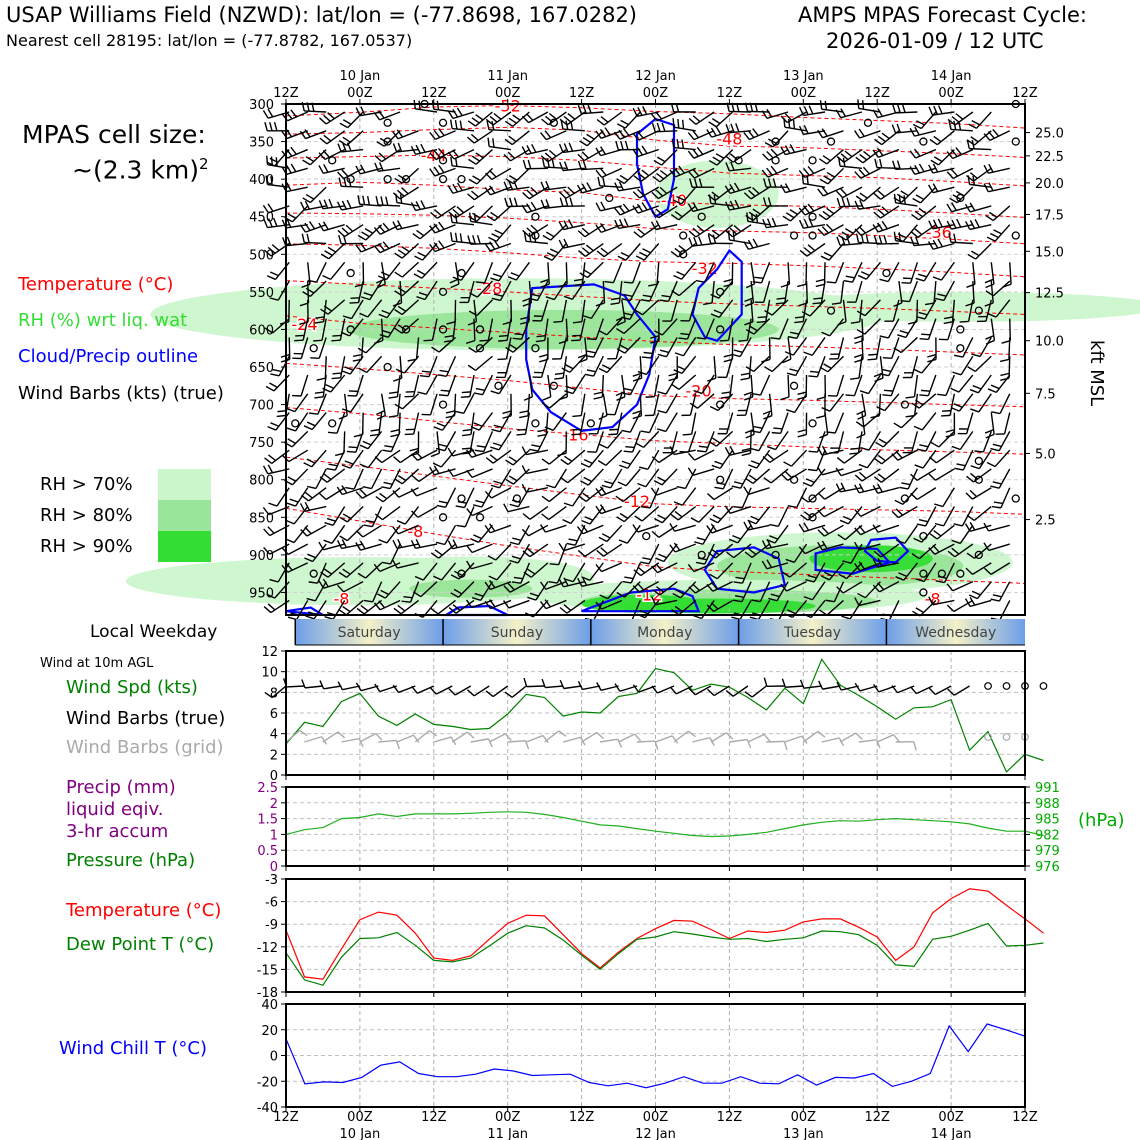 The image size is (1140, 1140). Describe the element at coordinates (804, 739) in the screenshot. I see `sfc-barb-grid-flag` at that location.